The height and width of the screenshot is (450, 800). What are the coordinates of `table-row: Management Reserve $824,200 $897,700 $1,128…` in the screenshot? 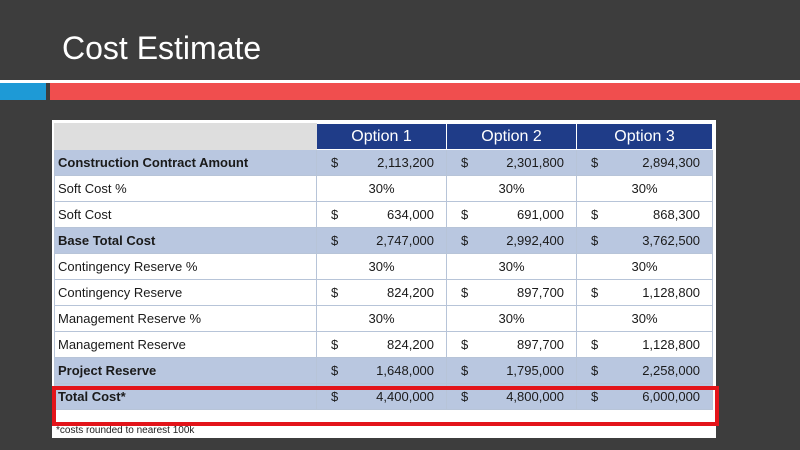 It's located at (384, 344).